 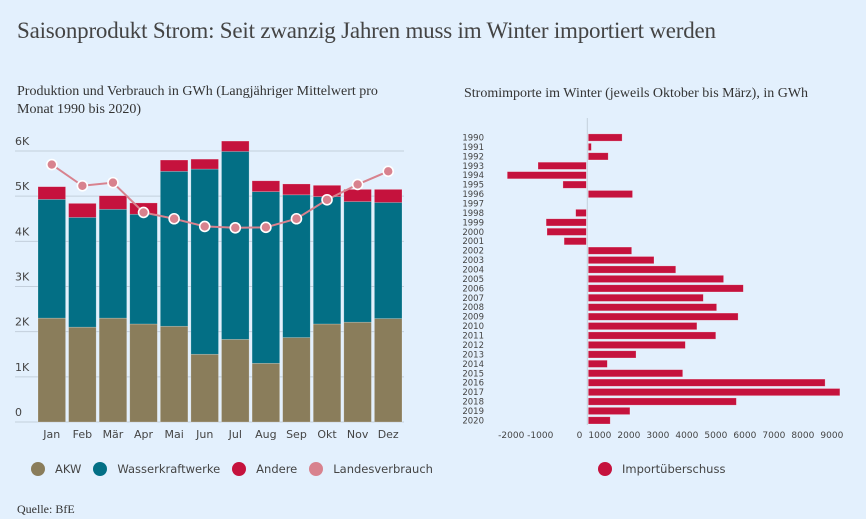 What do you see at coordinates (82, 434) in the screenshot?
I see `x-tick-label: Feb` at bounding box center [82, 434].